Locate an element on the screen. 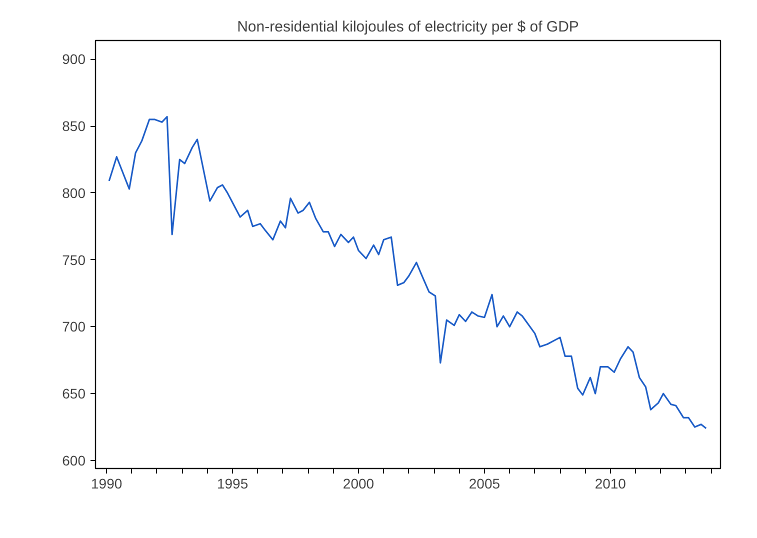 The width and height of the screenshot is (757, 538). x-tick-label: 1995 is located at coordinates (232, 484).